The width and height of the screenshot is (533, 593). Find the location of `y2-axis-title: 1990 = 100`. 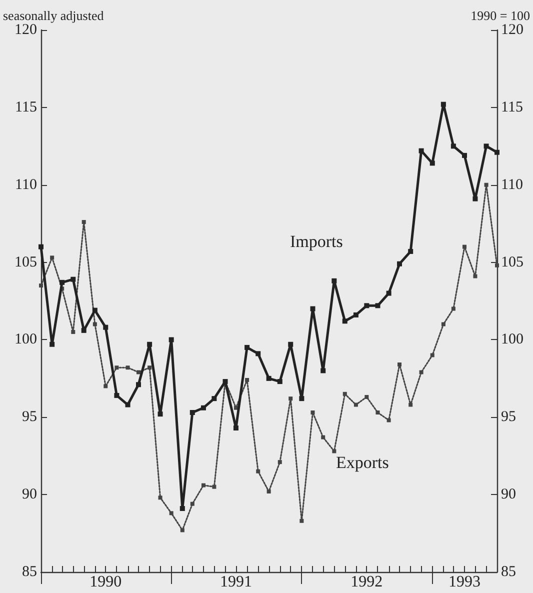

y2-axis-title: 1990 = 100 is located at coordinates (500, 15).